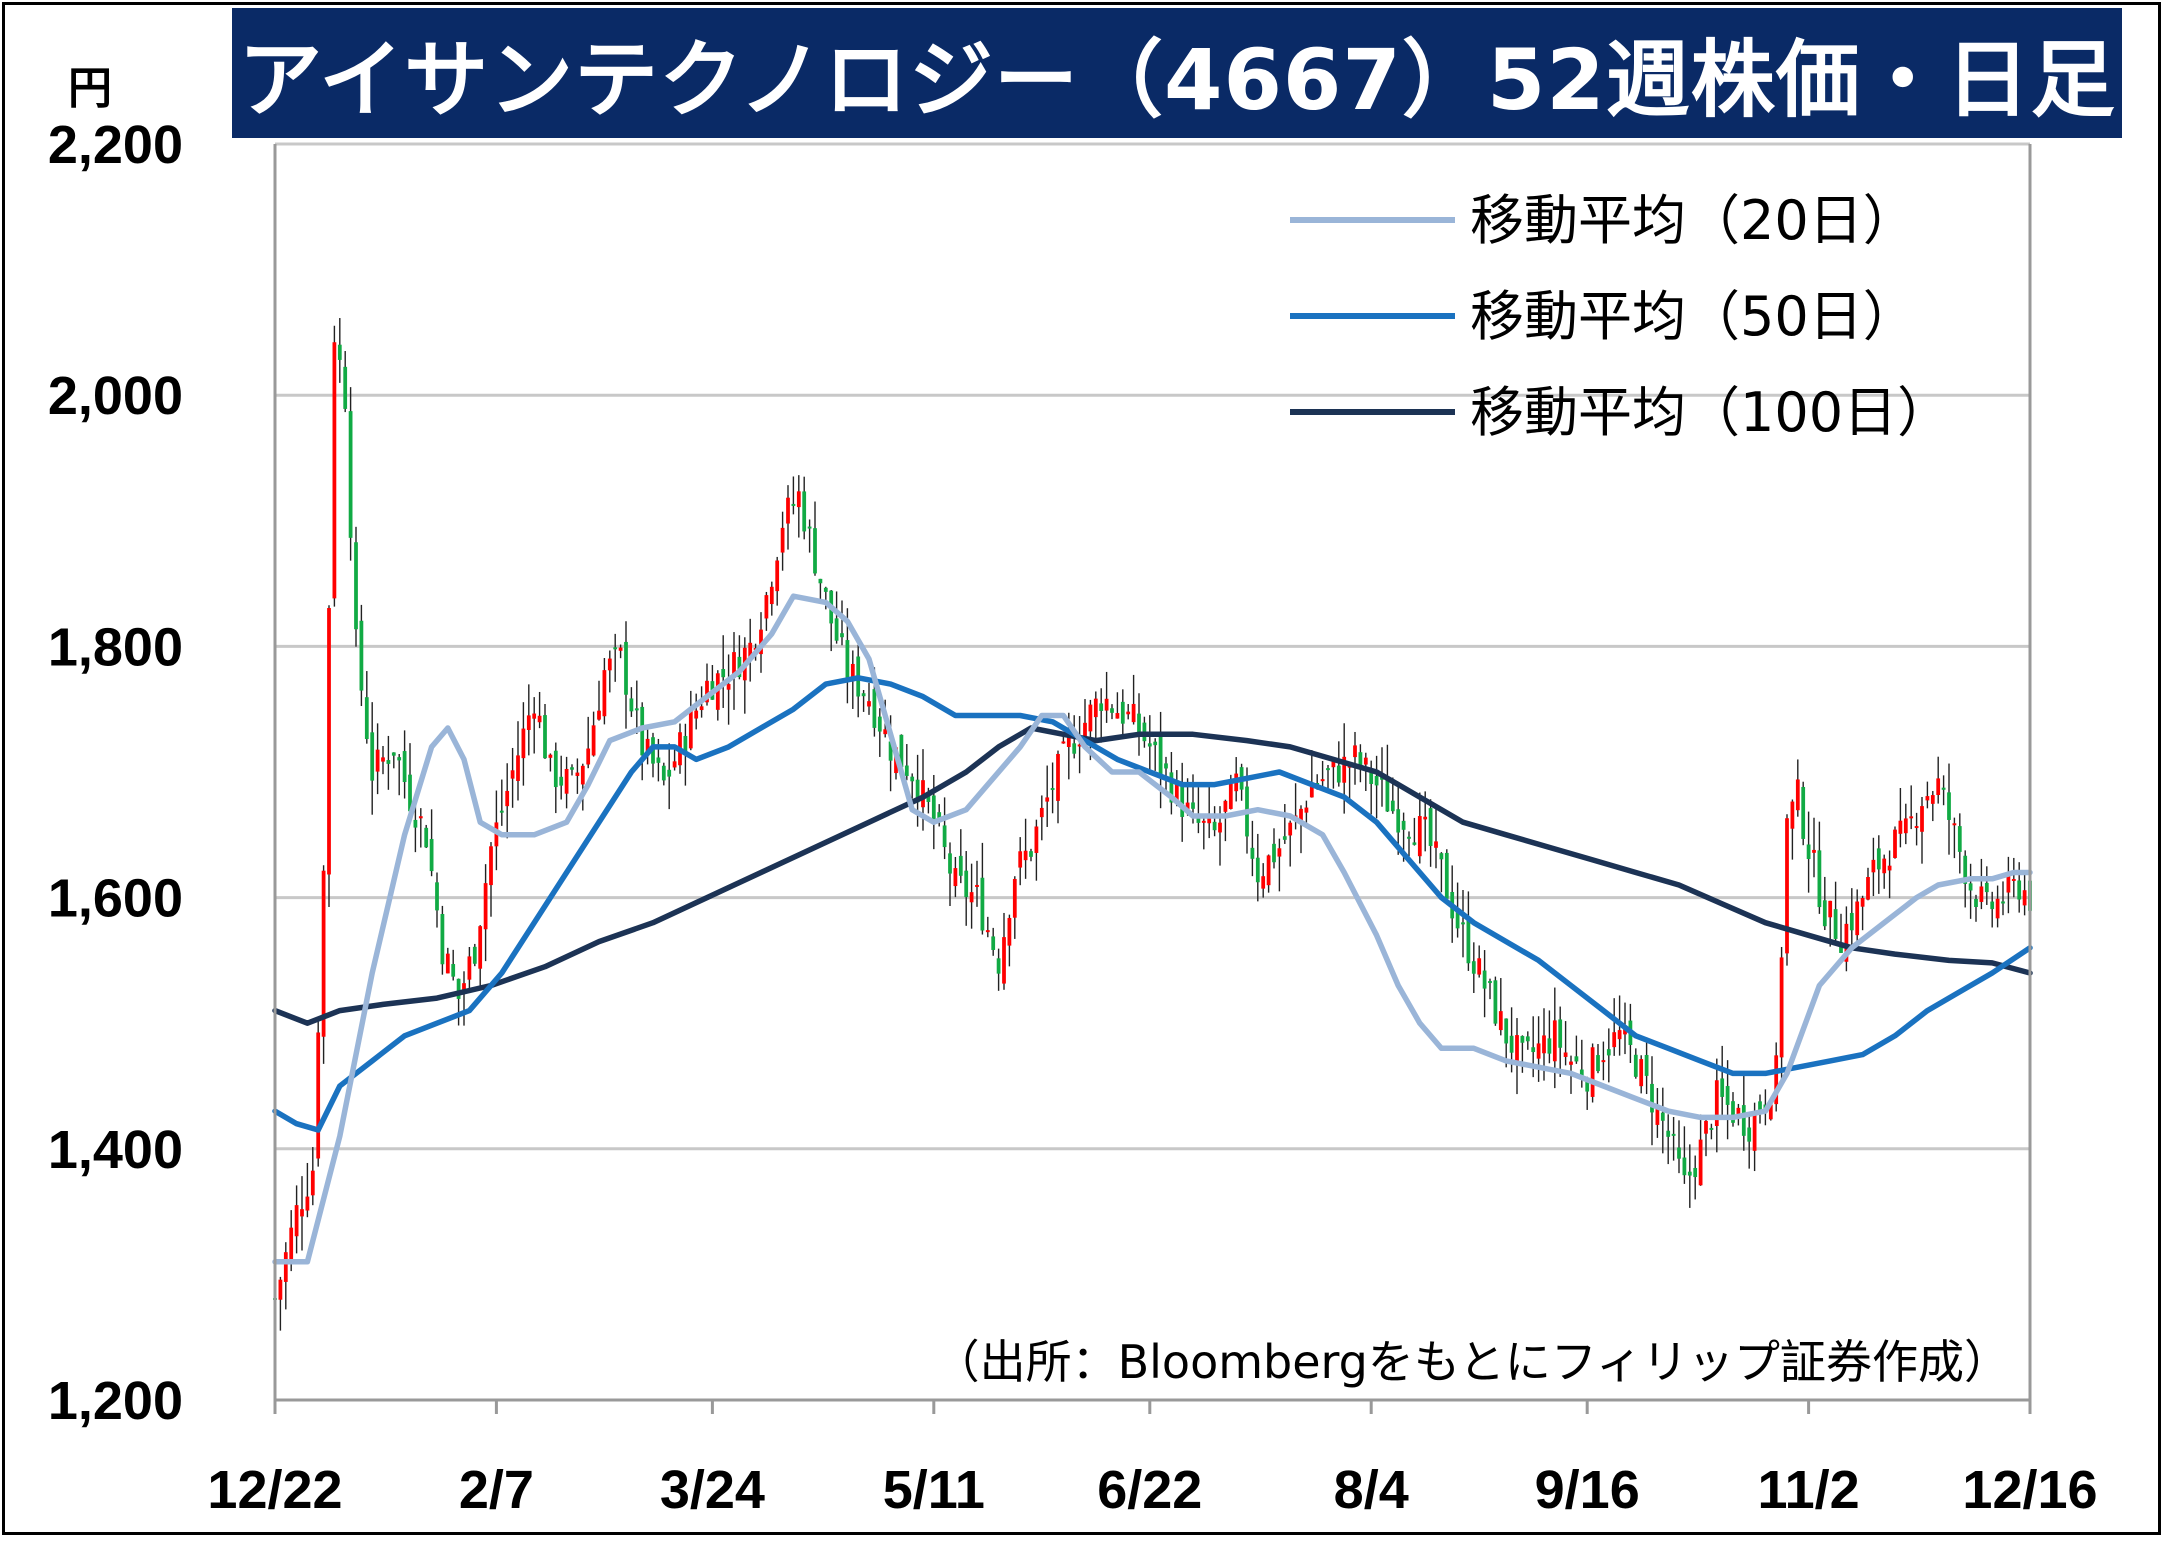  I want to click on x-tick-label: 12/22, so click(274, 1490).